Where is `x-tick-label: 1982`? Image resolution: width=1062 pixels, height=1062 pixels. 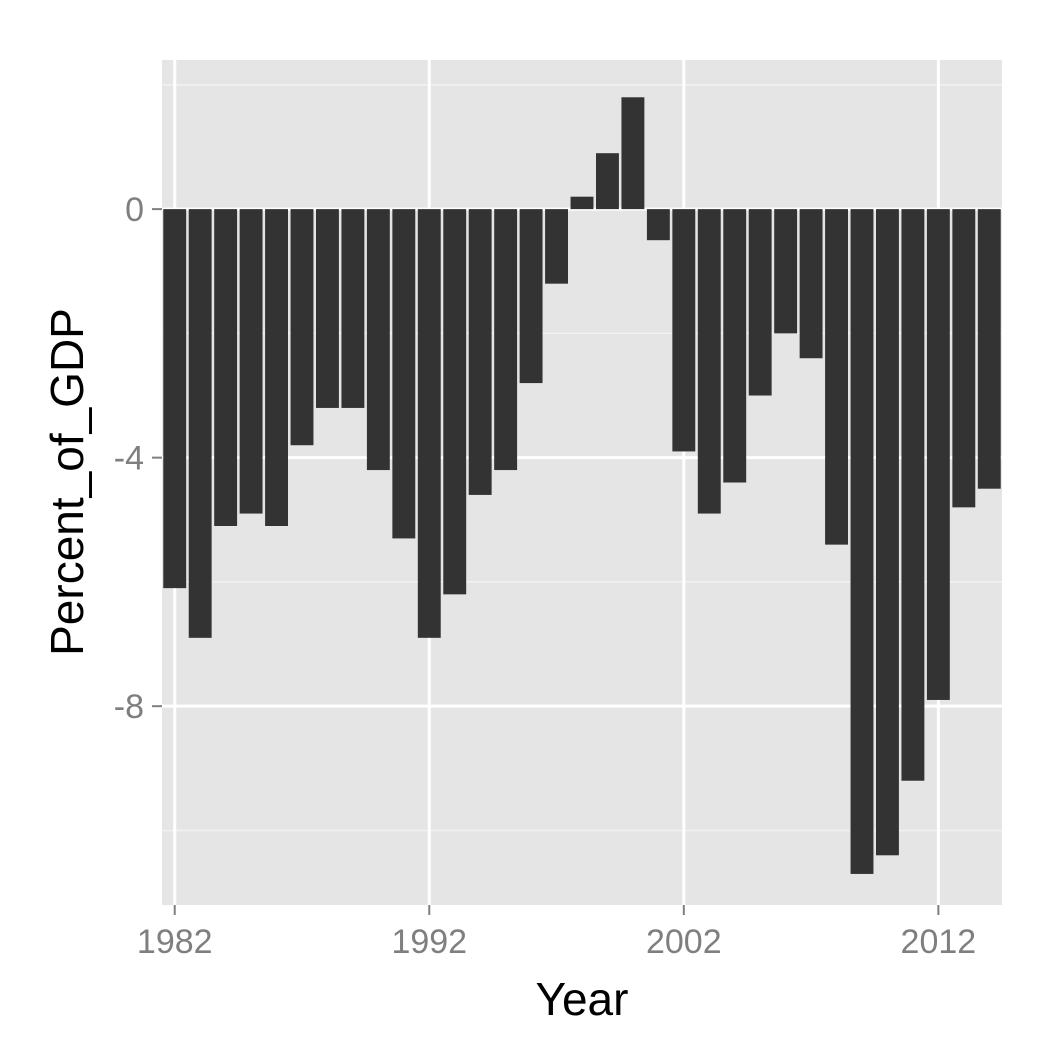
x-tick-label: 1982 is located at coordinates (175, 942).